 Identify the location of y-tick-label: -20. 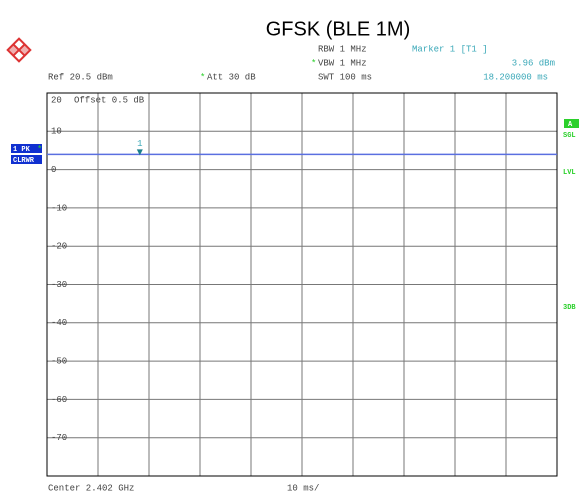
(59, 247).